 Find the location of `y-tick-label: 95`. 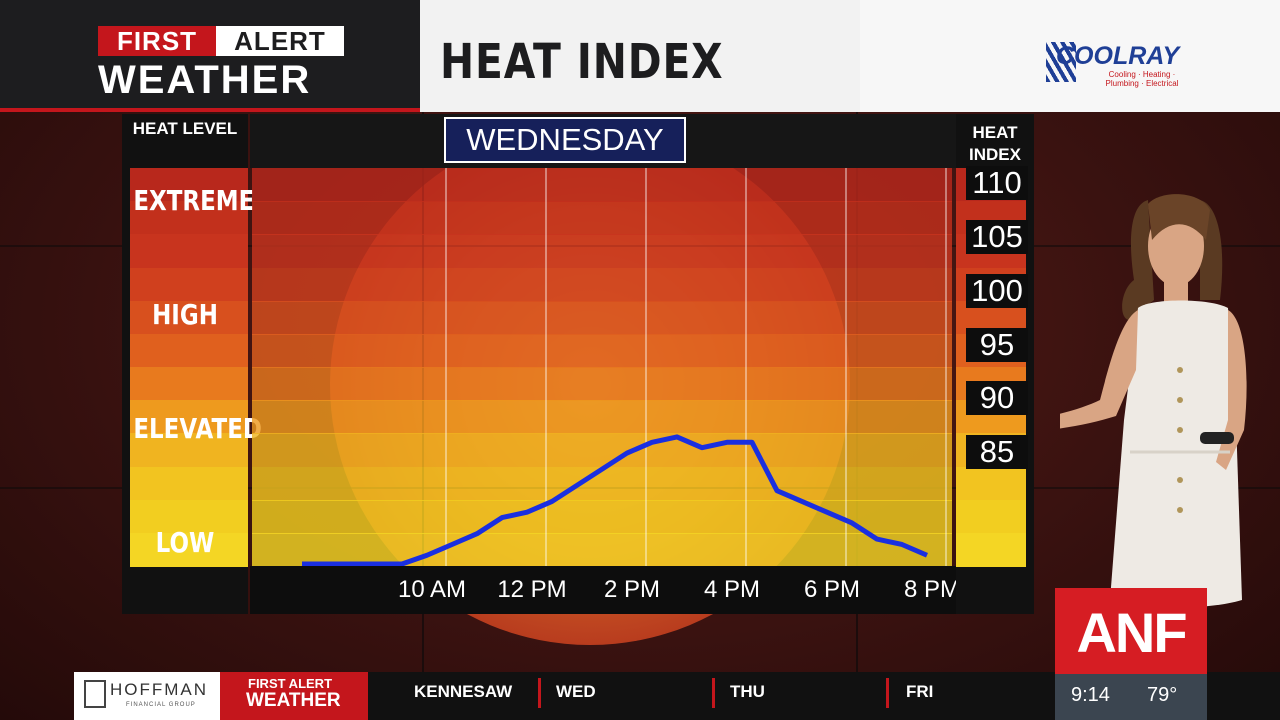

y-tick-label: 95 is located at coordinates (997, 344).